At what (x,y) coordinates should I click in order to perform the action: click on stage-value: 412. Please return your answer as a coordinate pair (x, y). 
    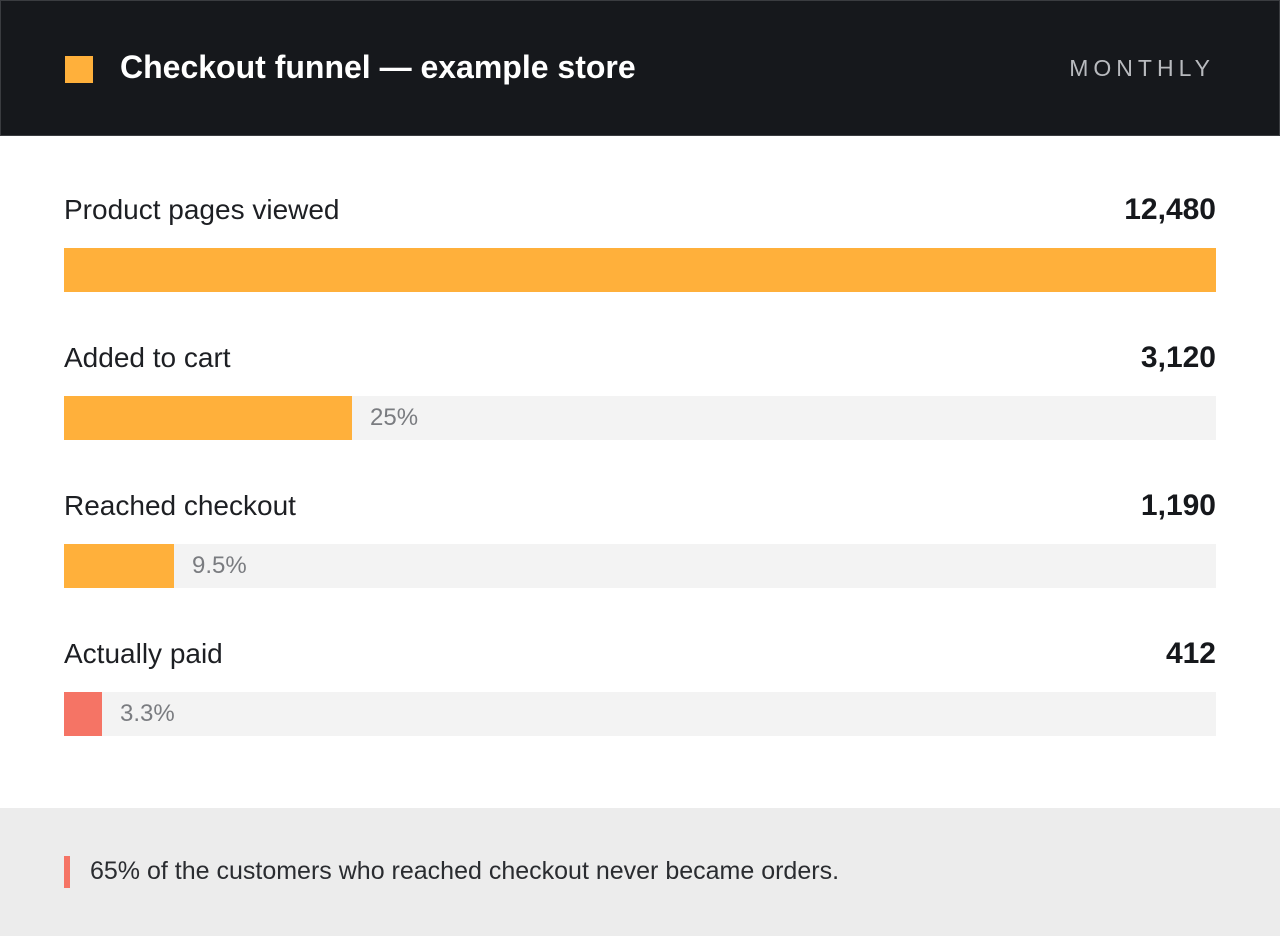
    Looking at the image, I should click on (1190, 653).